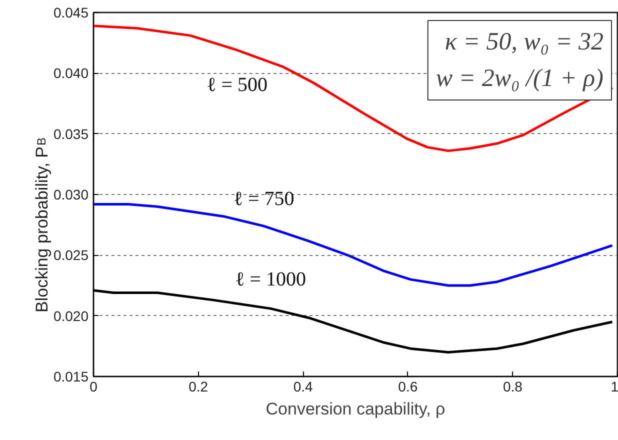 This screenshot has width=618, height=440. I want to click on x-tick-label: 0.4, so click(303, 386).